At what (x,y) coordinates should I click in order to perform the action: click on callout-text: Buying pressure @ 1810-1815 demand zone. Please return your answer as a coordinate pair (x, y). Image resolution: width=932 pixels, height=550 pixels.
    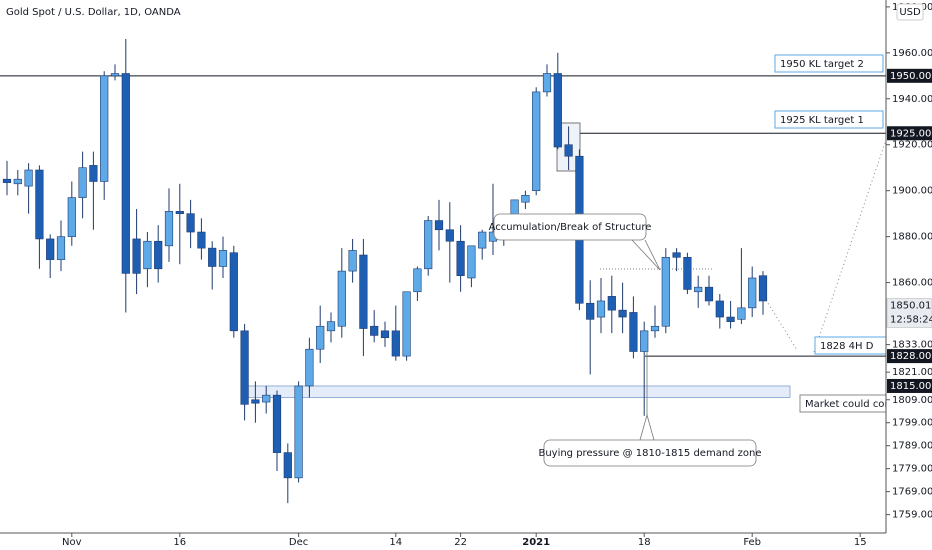
    Looking at the image, I should click on (649, 453).